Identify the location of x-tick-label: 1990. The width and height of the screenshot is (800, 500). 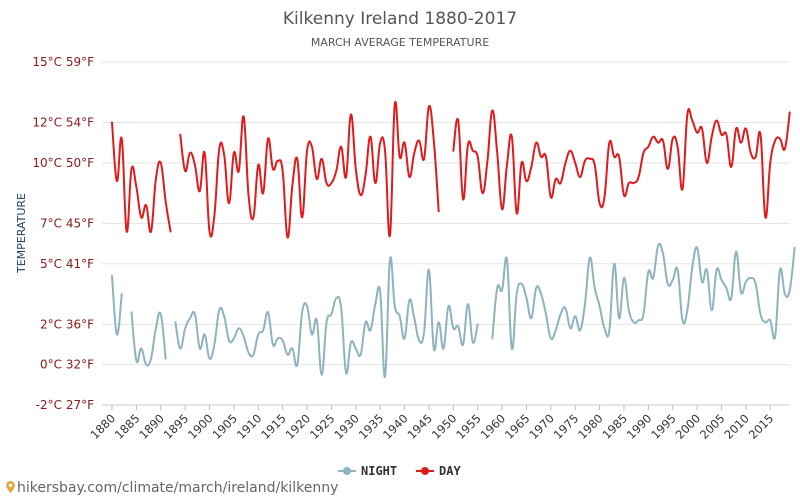
(639, 426).